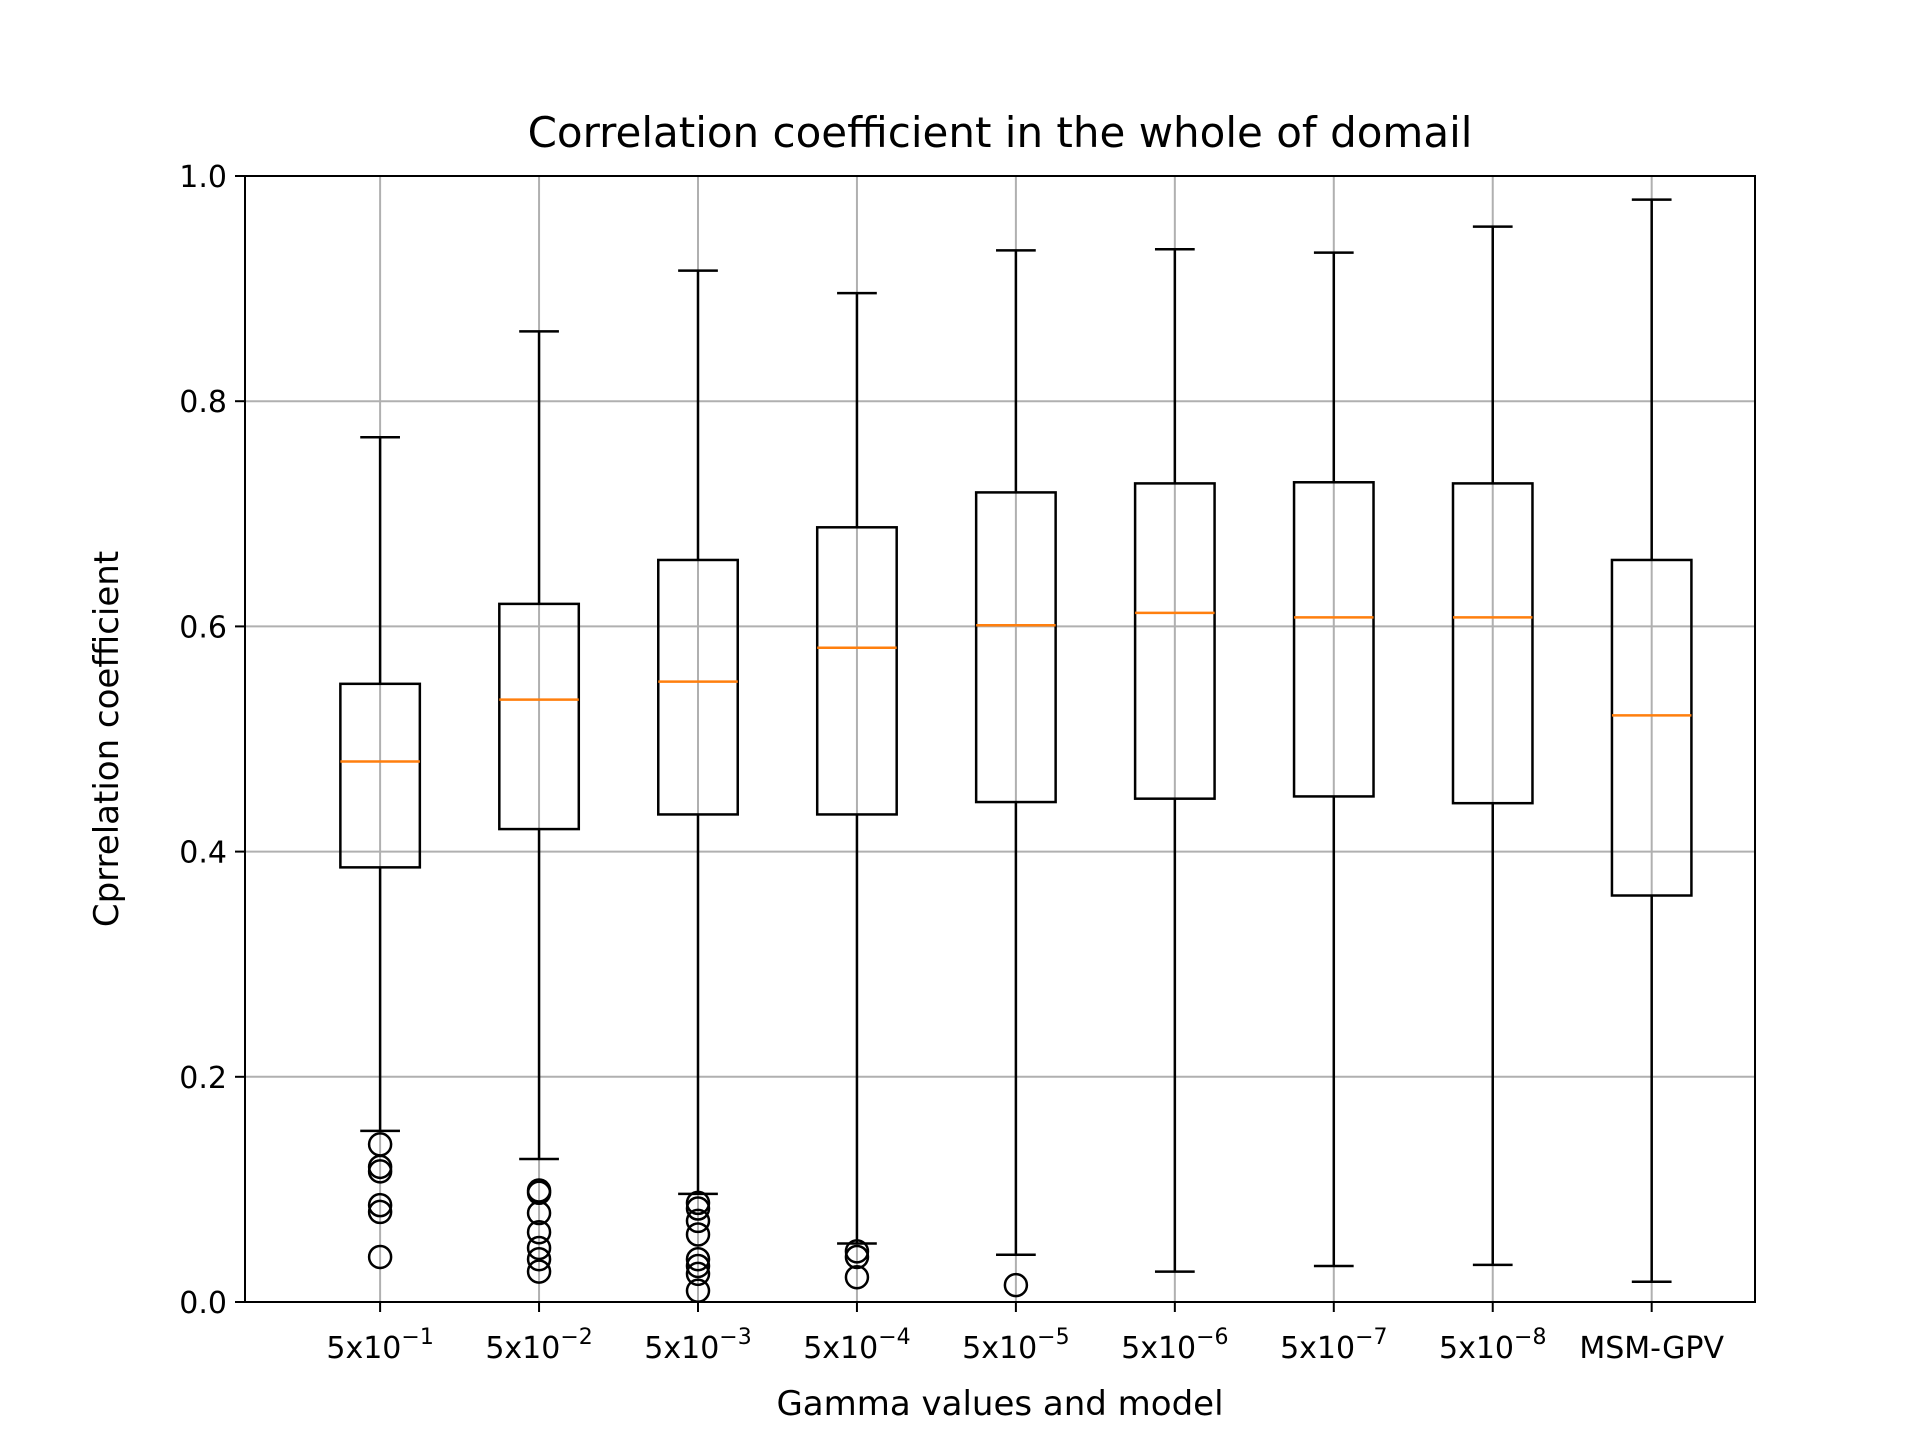 The image size is (1920, 1440). I want to click on x-tick-label: 5x10⁻⁸, so click(1492, 1345).